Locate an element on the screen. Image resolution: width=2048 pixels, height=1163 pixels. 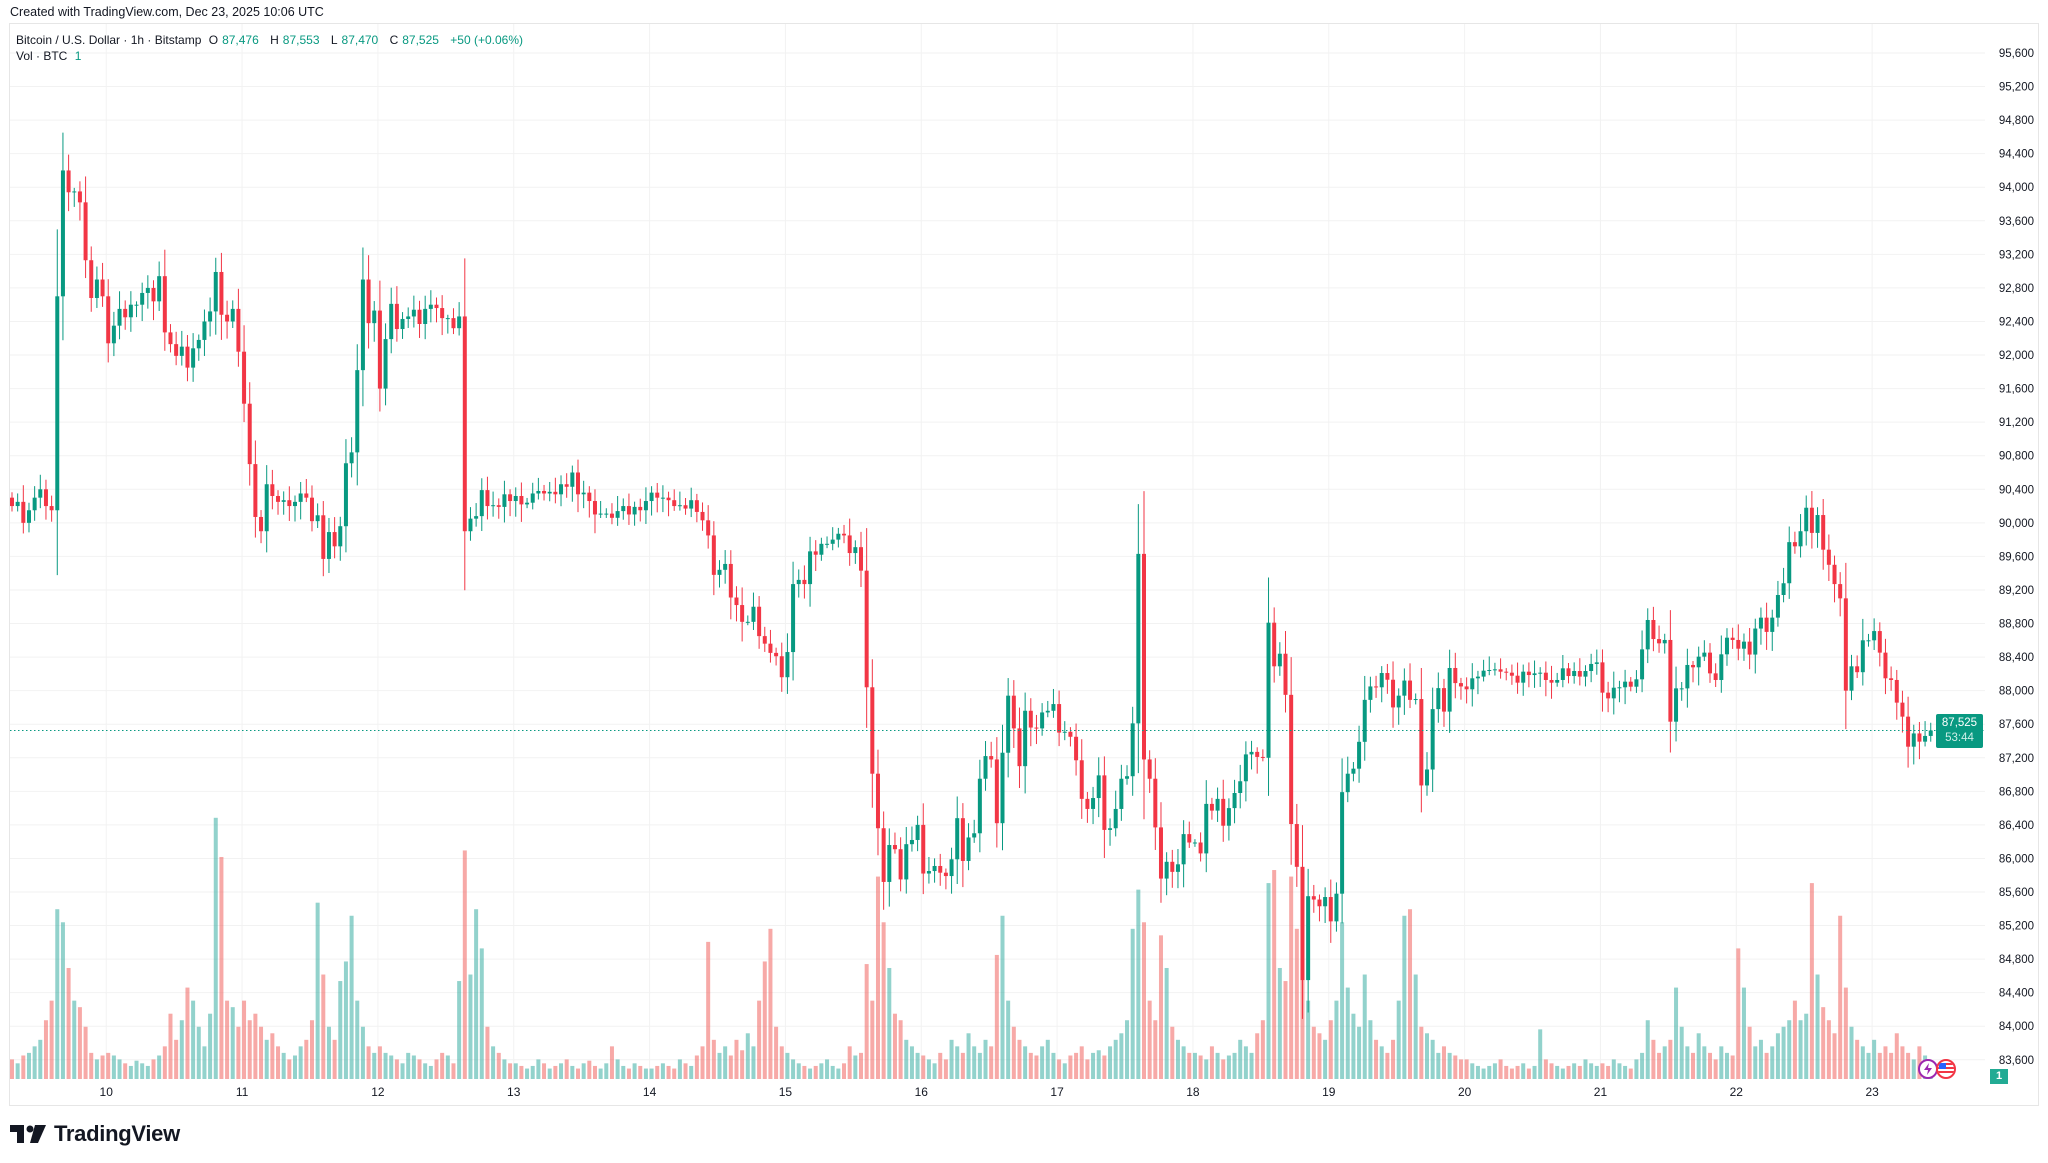
price-tick-label: 94,400 is located at coordinates (2016, 155).